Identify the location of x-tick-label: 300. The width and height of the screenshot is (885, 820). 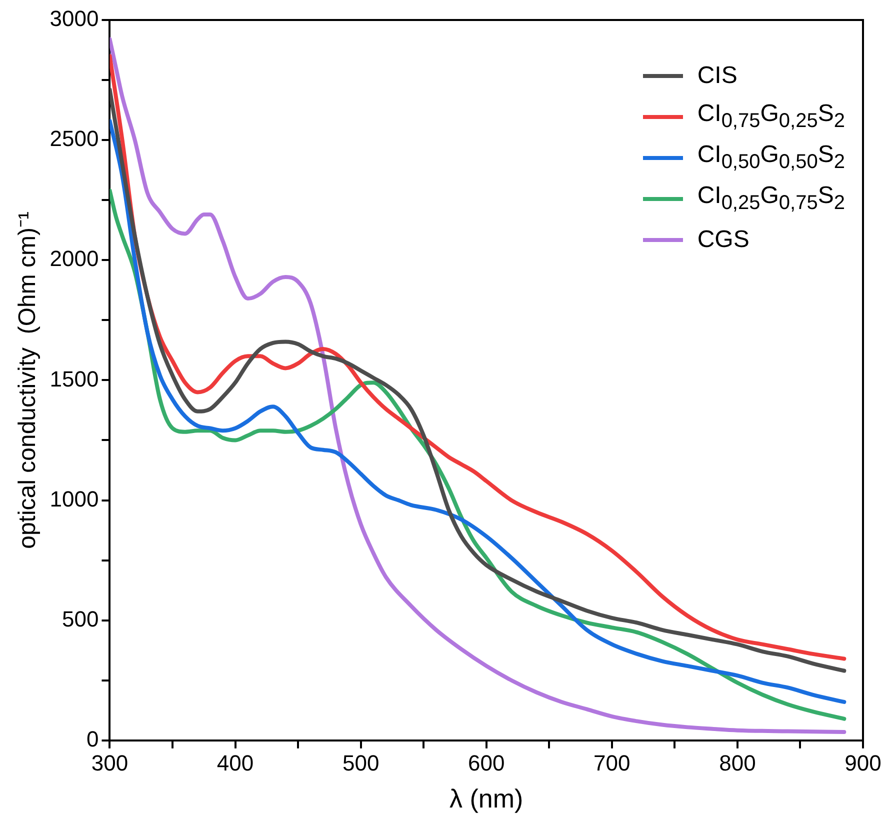
(109, 763).